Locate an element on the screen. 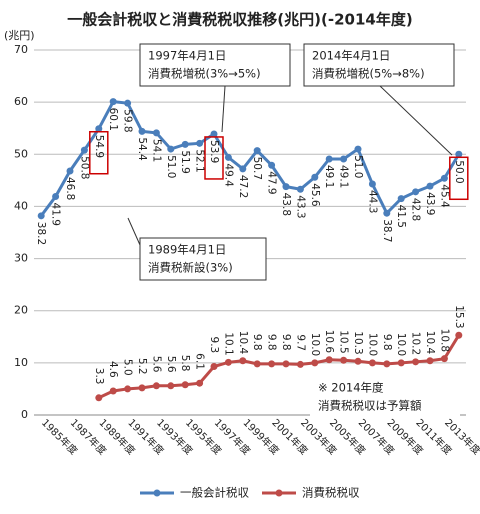 The image size is (480, 514). data-label: 42.8 is located at coordinates (416, 209).